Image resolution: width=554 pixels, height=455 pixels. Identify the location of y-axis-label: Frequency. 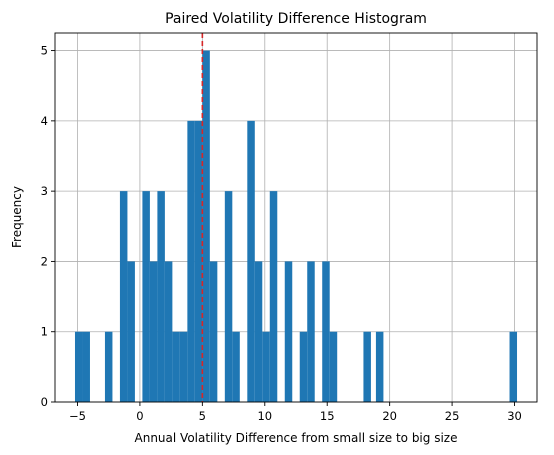
(17, 217).